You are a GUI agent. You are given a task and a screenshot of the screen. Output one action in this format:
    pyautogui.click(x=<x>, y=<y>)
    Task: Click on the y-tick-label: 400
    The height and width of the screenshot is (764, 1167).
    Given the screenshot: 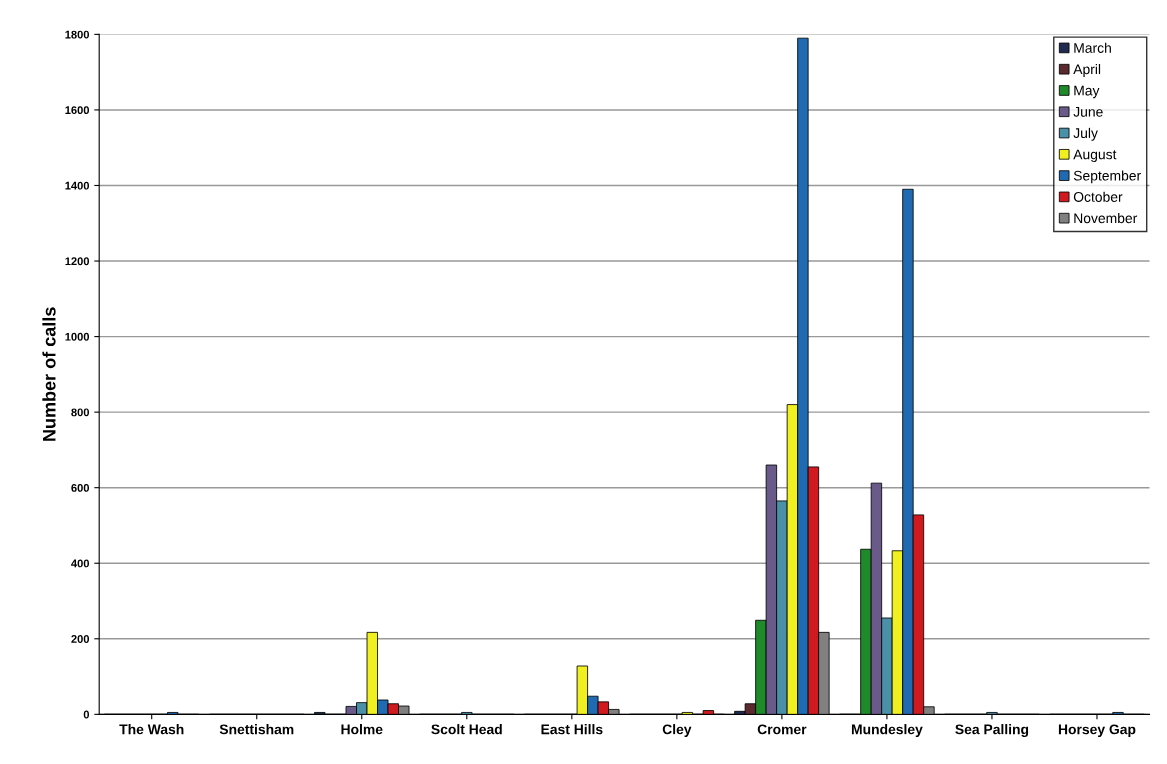 What is the action you would take?
    pyautogui.click(x=80, y=563)
    